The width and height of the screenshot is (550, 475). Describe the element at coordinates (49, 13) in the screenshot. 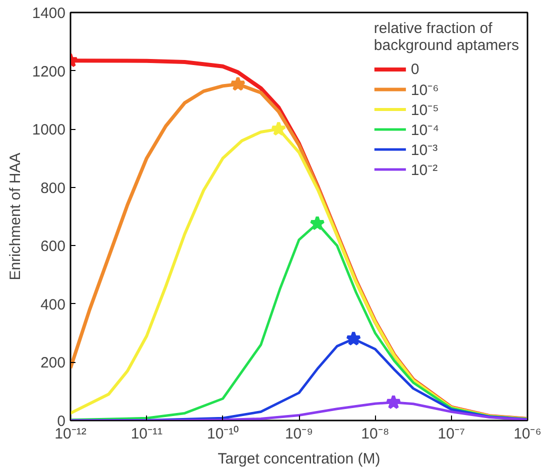

I see `y-tick-label: 1400` at that location.